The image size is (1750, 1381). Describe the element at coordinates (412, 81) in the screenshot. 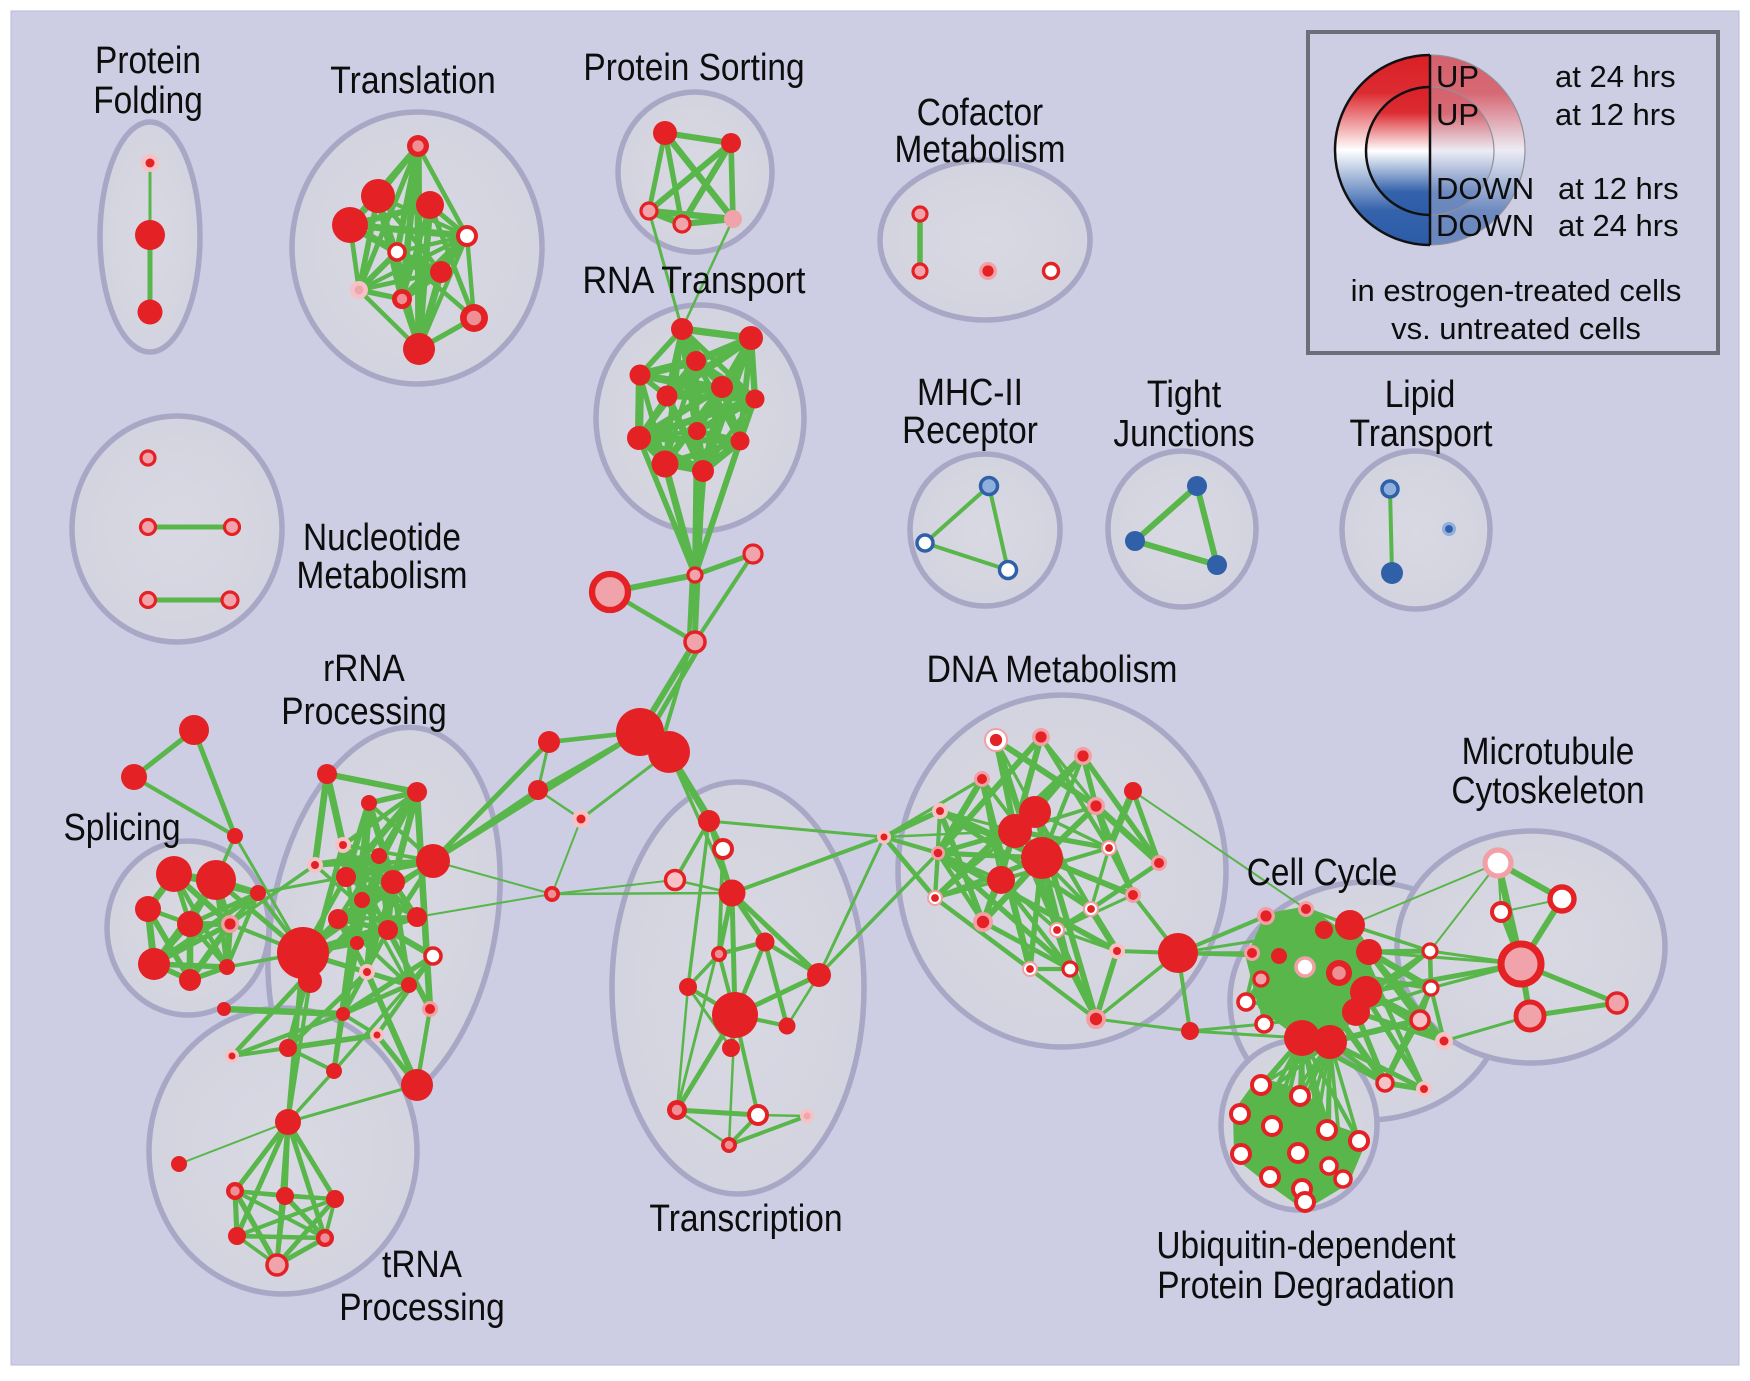

I see `svg-text: Translation` at that location.